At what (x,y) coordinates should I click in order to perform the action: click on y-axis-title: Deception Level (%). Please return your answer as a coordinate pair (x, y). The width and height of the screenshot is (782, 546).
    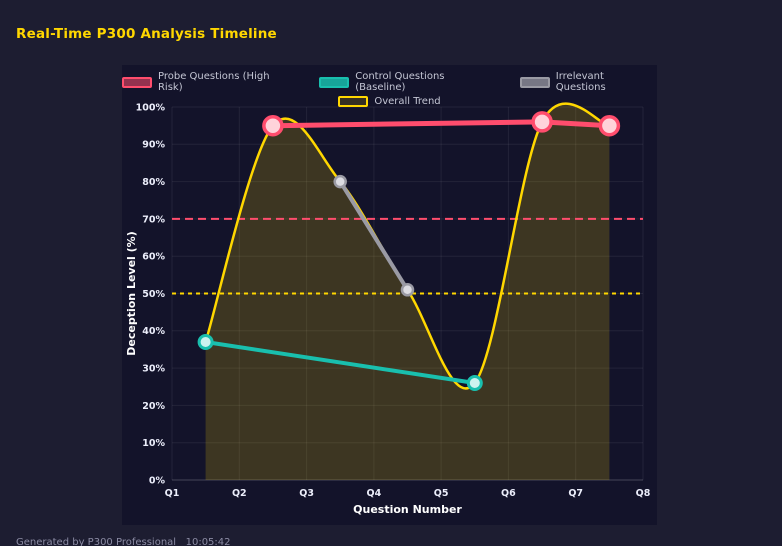
    Looking at the image, I should click on (131, 293).